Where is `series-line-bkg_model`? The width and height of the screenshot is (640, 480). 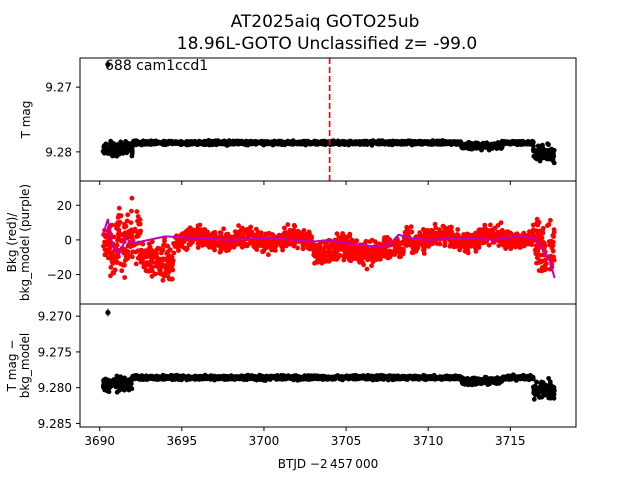
series-line-bkg_model is located at coordinates (329, 248).